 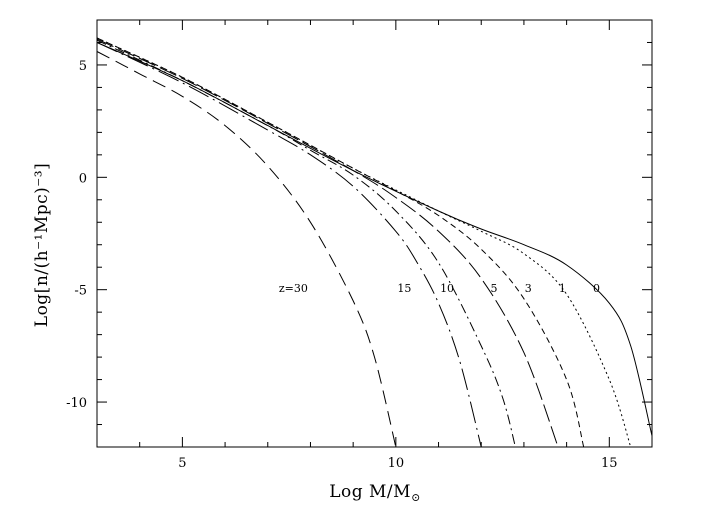 What do you see at coordinates (528, 288) in the screenshot?
I see `series-label: 3` at bounding box center [528, 288].